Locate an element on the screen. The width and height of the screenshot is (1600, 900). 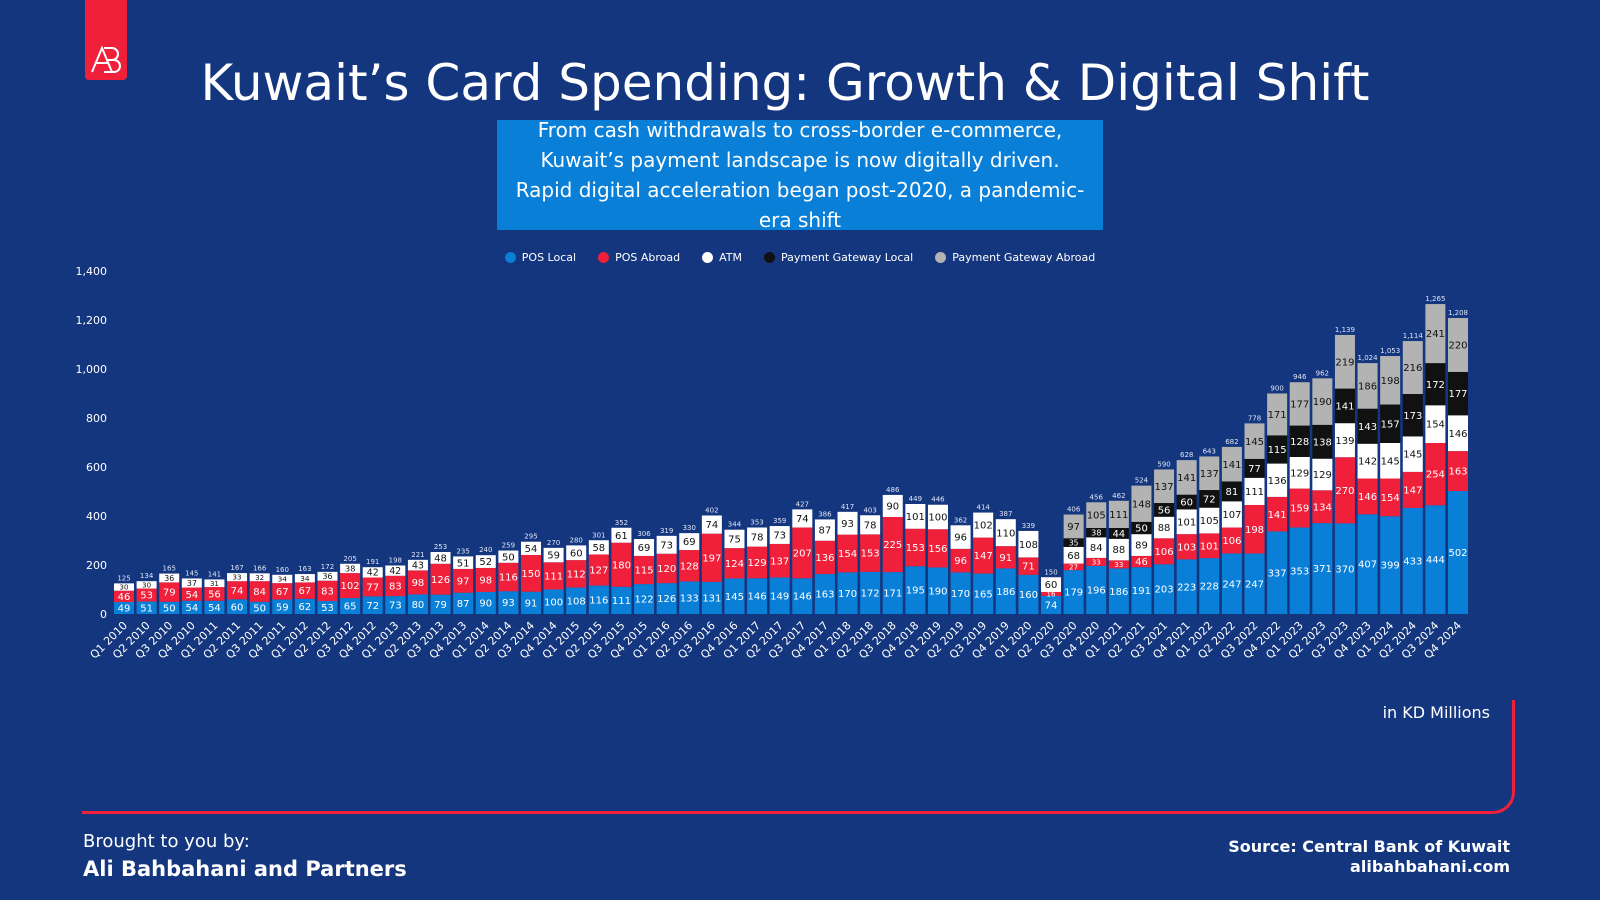
data-label: 38 is located at coordinates (1096, 533).